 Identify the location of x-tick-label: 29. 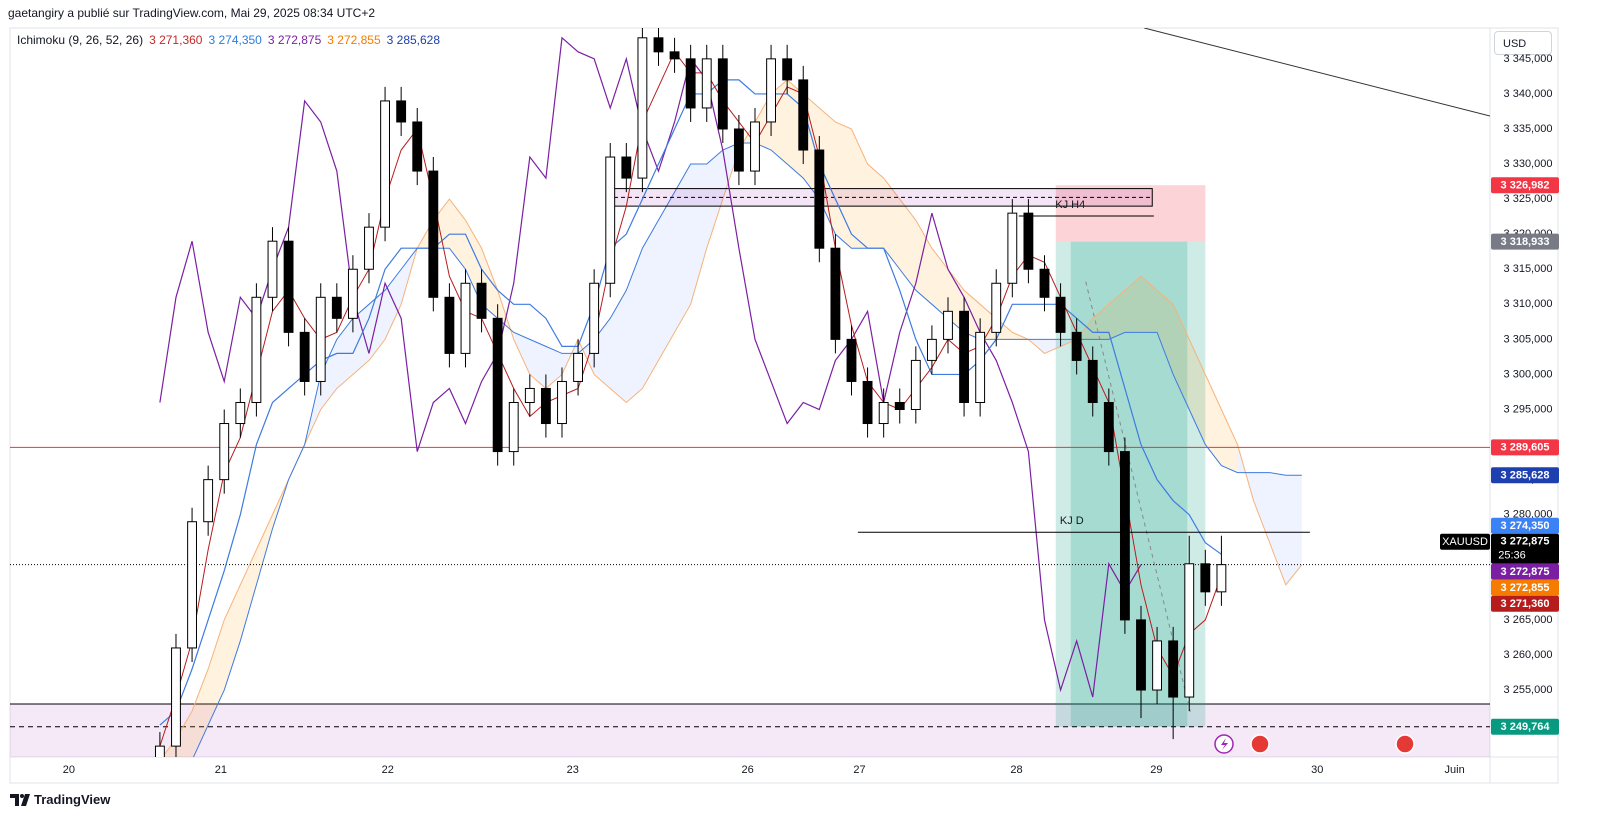
(1156, 770).